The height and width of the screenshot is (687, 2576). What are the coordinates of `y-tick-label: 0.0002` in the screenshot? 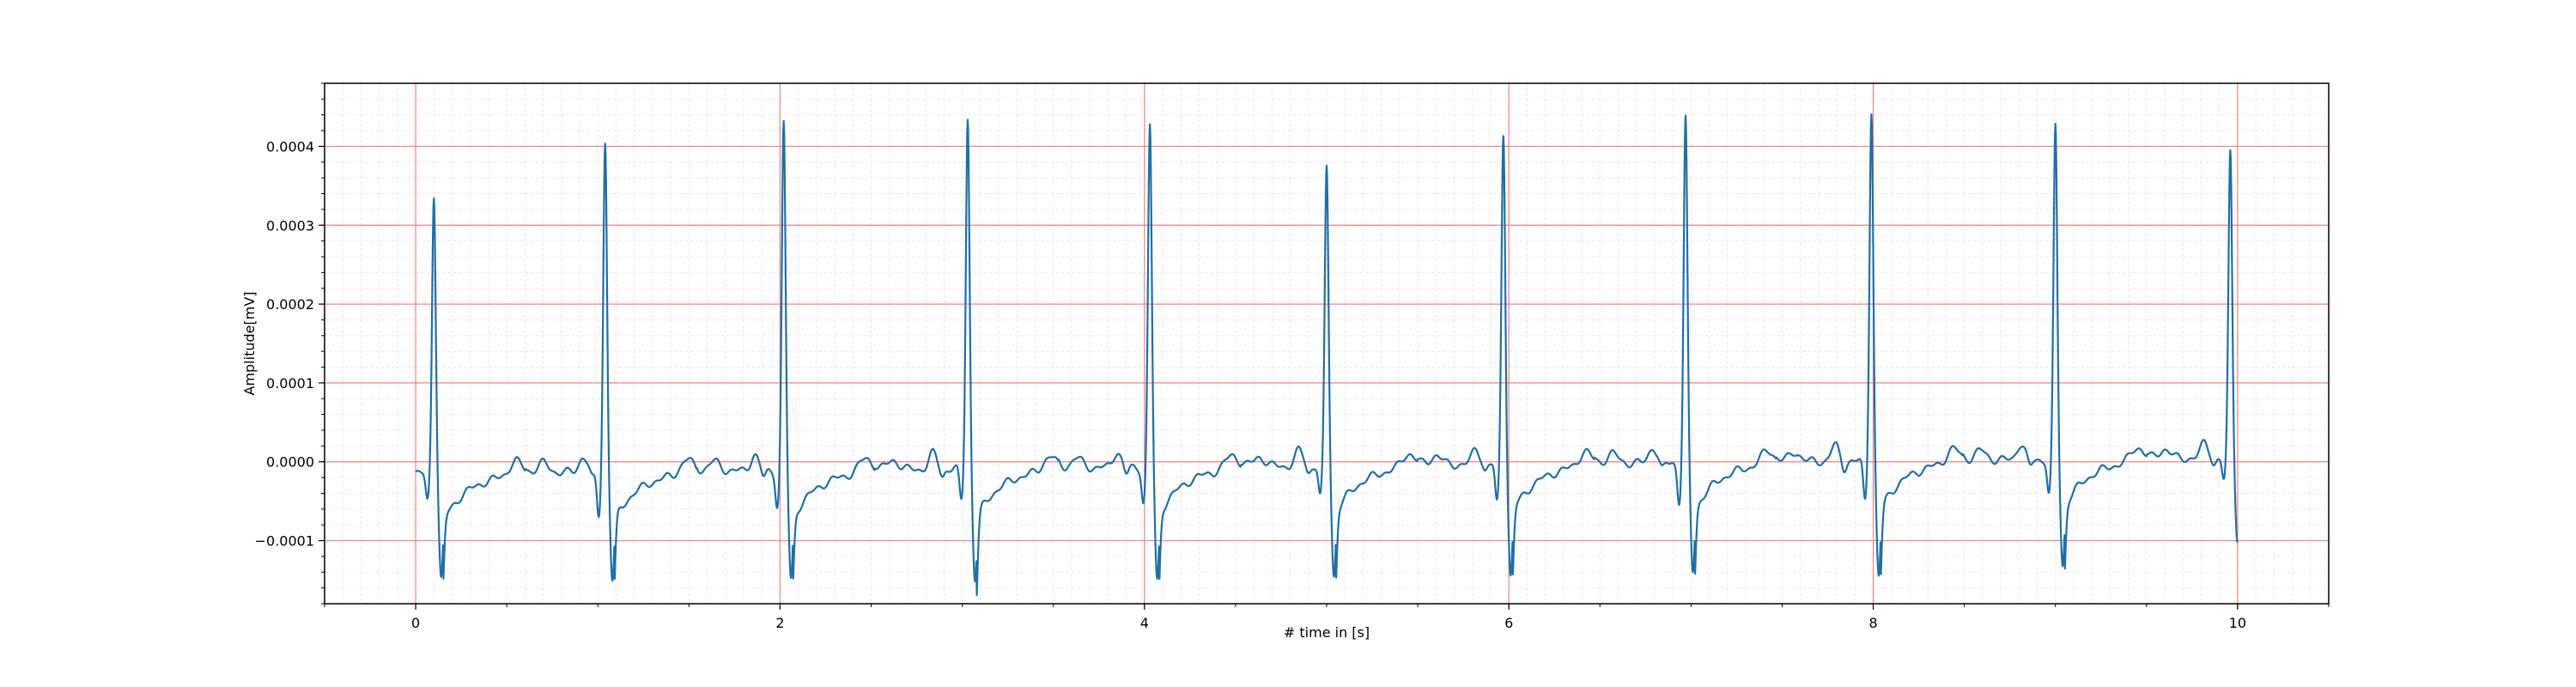 It's located at (290, 304).